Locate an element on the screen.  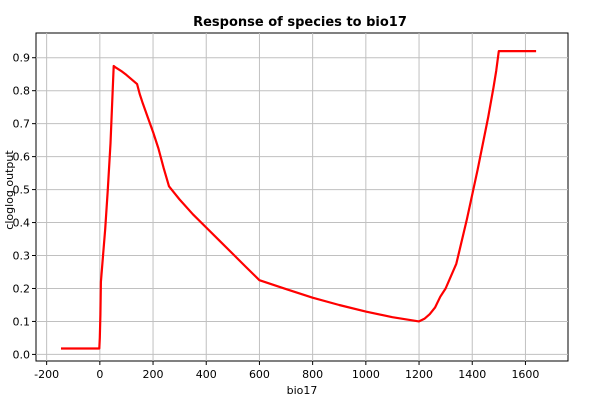
x-tick-label: 1400 is located at coordinates (472, 374).